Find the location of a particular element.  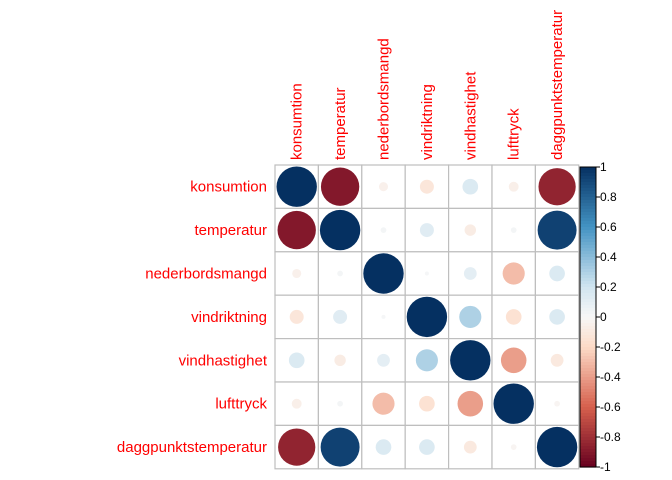

correlation-circle-konsumtion-lufttryck is located at coordinates (513, 186).